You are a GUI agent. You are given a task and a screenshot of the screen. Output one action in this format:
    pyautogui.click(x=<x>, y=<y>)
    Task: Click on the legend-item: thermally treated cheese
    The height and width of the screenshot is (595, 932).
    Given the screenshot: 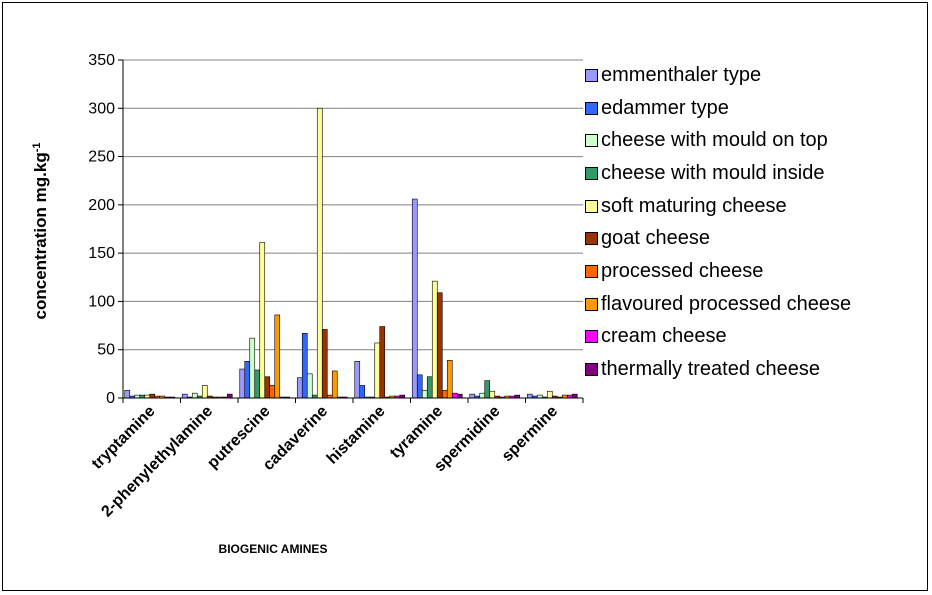 What is the action you would take?
    pyautogui.click(x=718, y=369)
    